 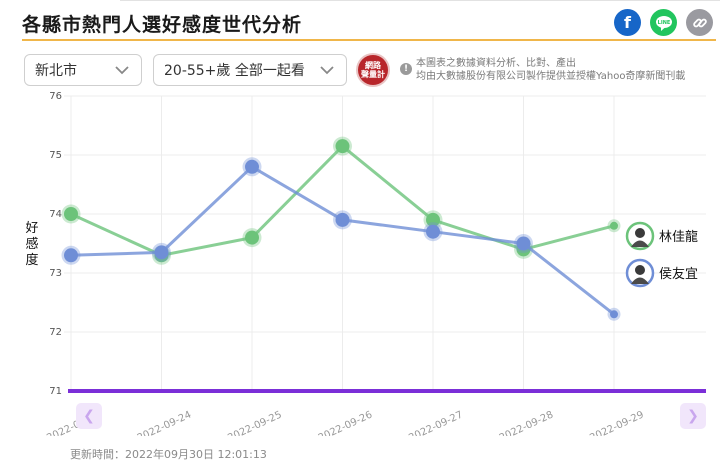 What do you see at coordinates (55, 155) in the screenshot?
I see `y-tick-label: 75` at bounding box center [55, 155].